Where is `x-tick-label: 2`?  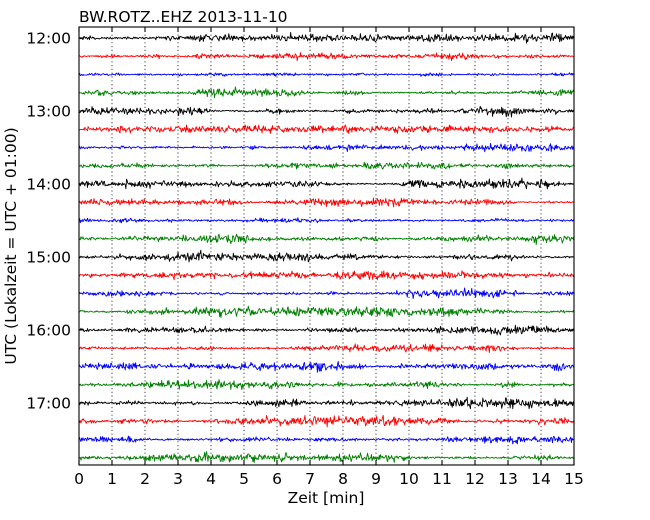 x-tick-label: 2 is located at coordinates (145, 479).